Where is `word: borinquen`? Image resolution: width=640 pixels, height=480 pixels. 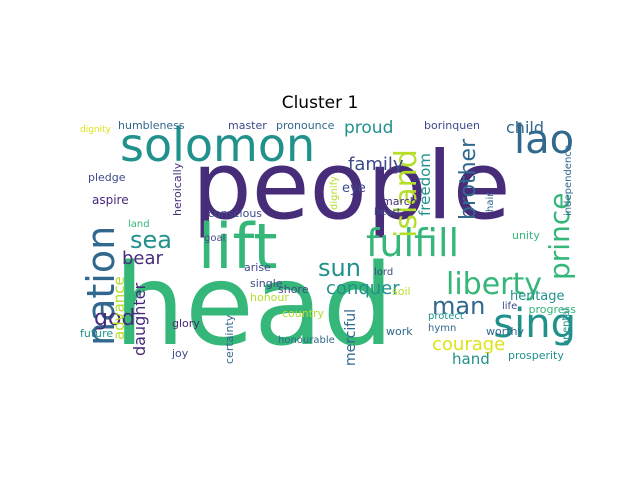
word: borinquen is located at coordinates (452, 126).